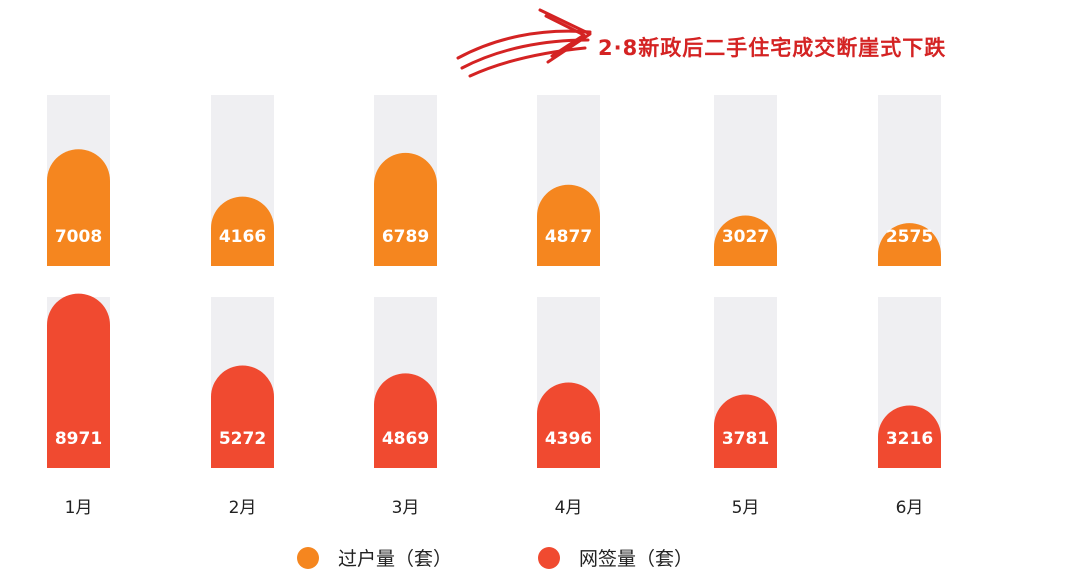 The height and width of the screenshot is (585, 1080). What do you see at coordinates (524, 43) in the screenshot?
I see `arrow-icon` at bounding box center [524, 43].